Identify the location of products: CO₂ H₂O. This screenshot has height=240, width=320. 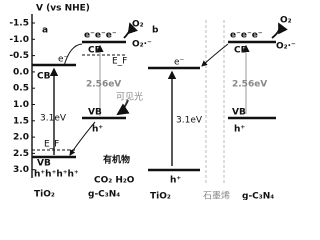
(114, 181).